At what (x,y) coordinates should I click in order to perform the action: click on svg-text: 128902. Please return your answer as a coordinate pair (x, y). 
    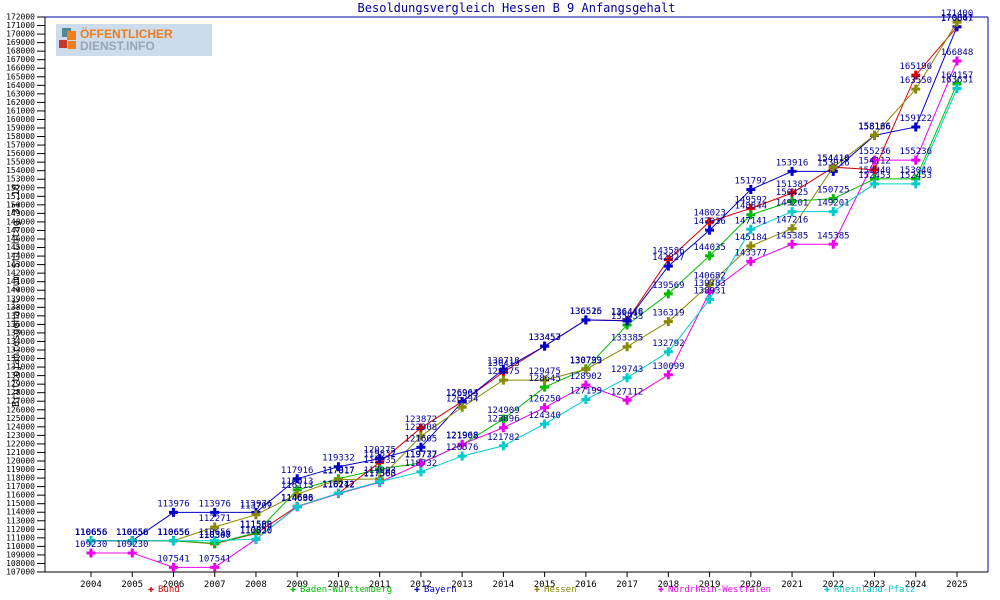
    Looking at the image, I should click on (586, 377).